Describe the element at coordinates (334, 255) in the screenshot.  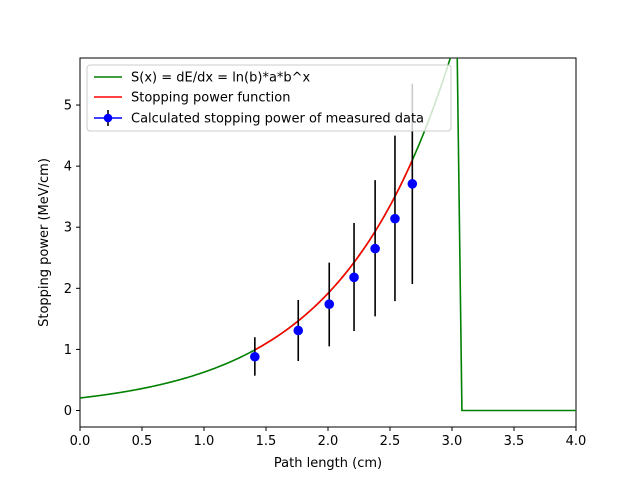
I see `series-line-fit` at that location.